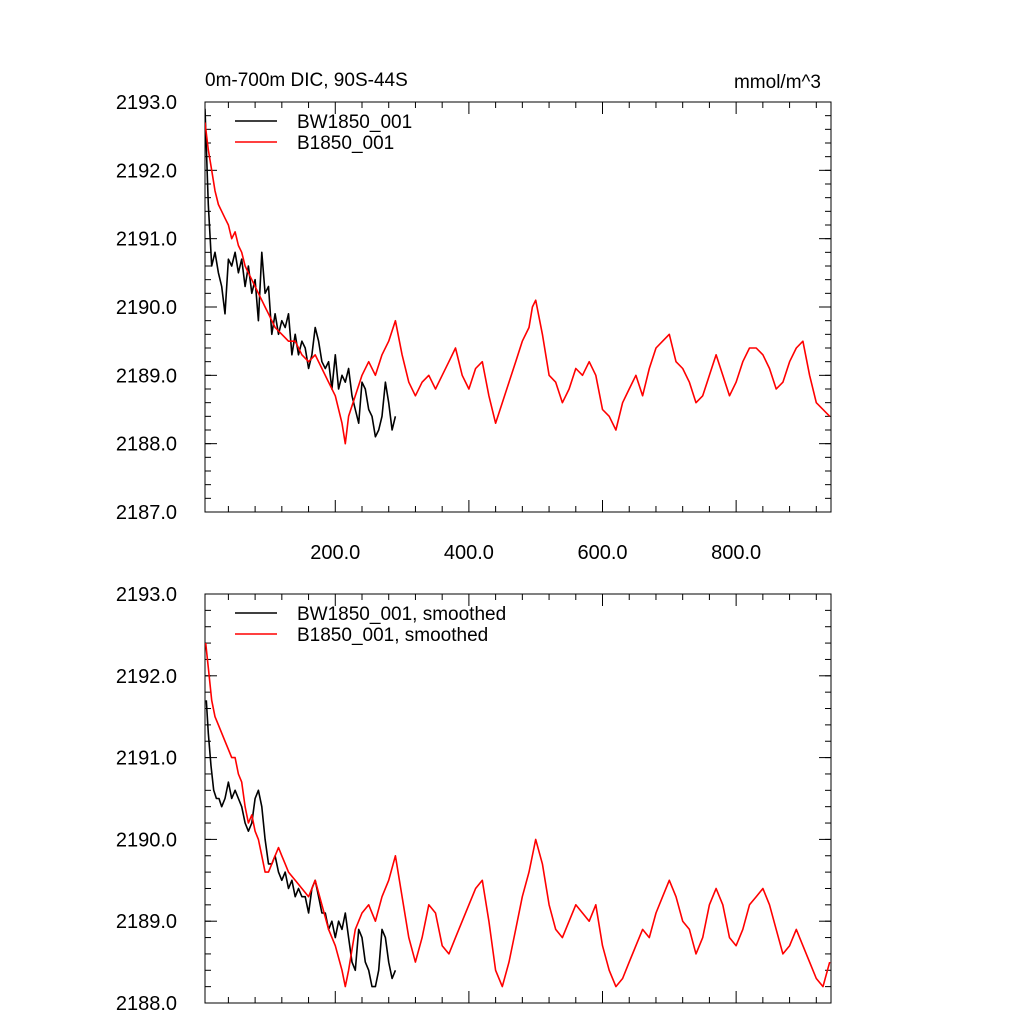  What do you see at coordinates (777, 82) in the screenshot?
I see `units-label: mmol/m^3` at bounding box center [777, 82].